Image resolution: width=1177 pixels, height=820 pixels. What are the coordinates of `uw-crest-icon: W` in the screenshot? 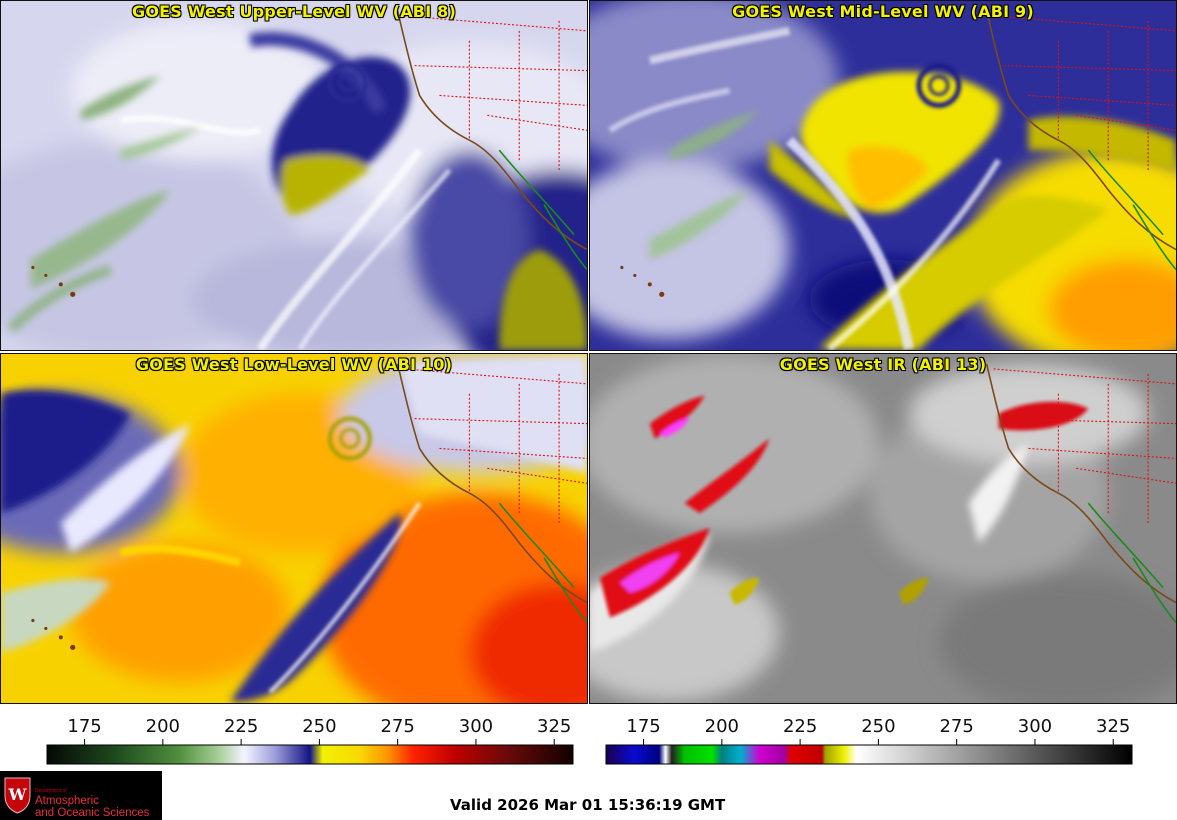 It's located at (17, 795).